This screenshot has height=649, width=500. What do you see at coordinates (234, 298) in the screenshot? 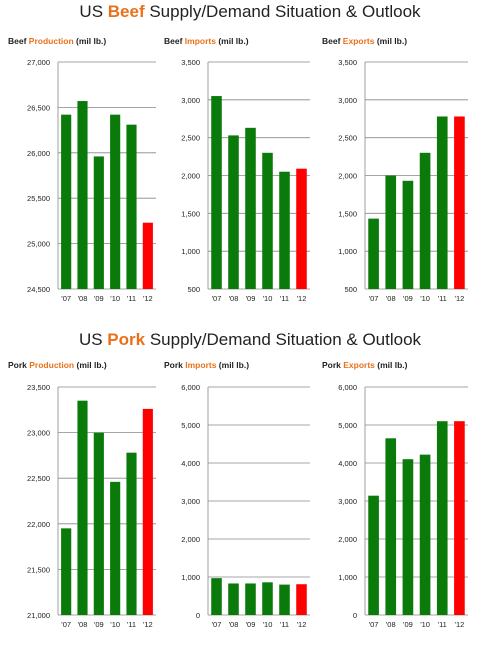
I see `beef-imports-xtick-label: '08` at bounding box center [234, 298].